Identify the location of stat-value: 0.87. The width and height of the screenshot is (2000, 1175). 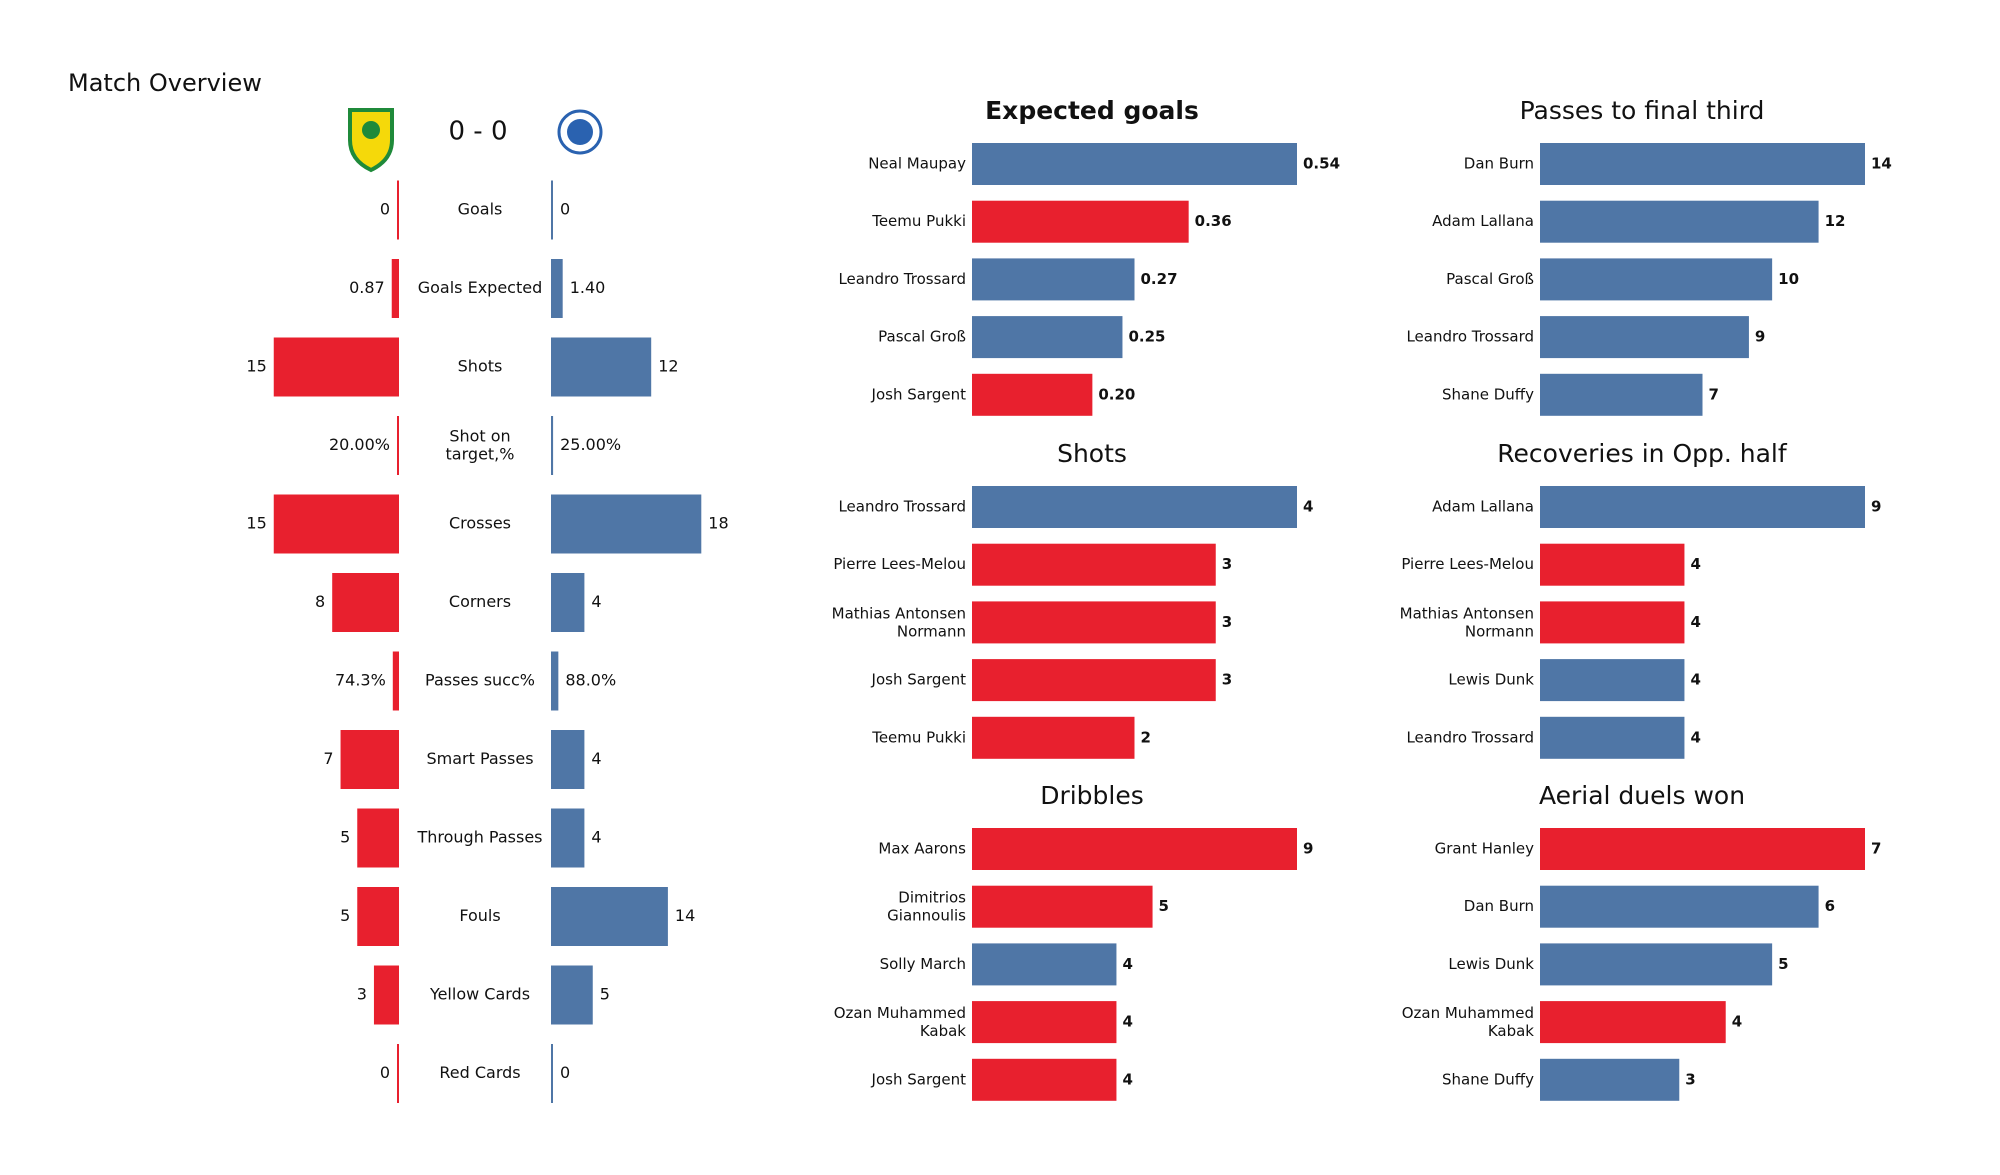
(367, 287).